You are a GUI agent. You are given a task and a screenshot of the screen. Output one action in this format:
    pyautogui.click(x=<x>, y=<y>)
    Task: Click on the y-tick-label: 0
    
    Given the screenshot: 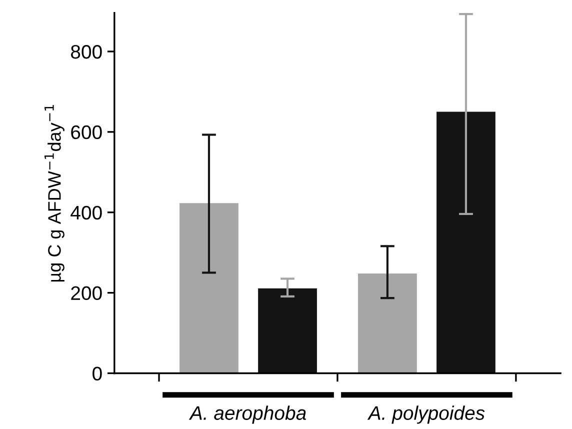 What is the action you would take?
    pyautogui.click(x=97, y=373)
    